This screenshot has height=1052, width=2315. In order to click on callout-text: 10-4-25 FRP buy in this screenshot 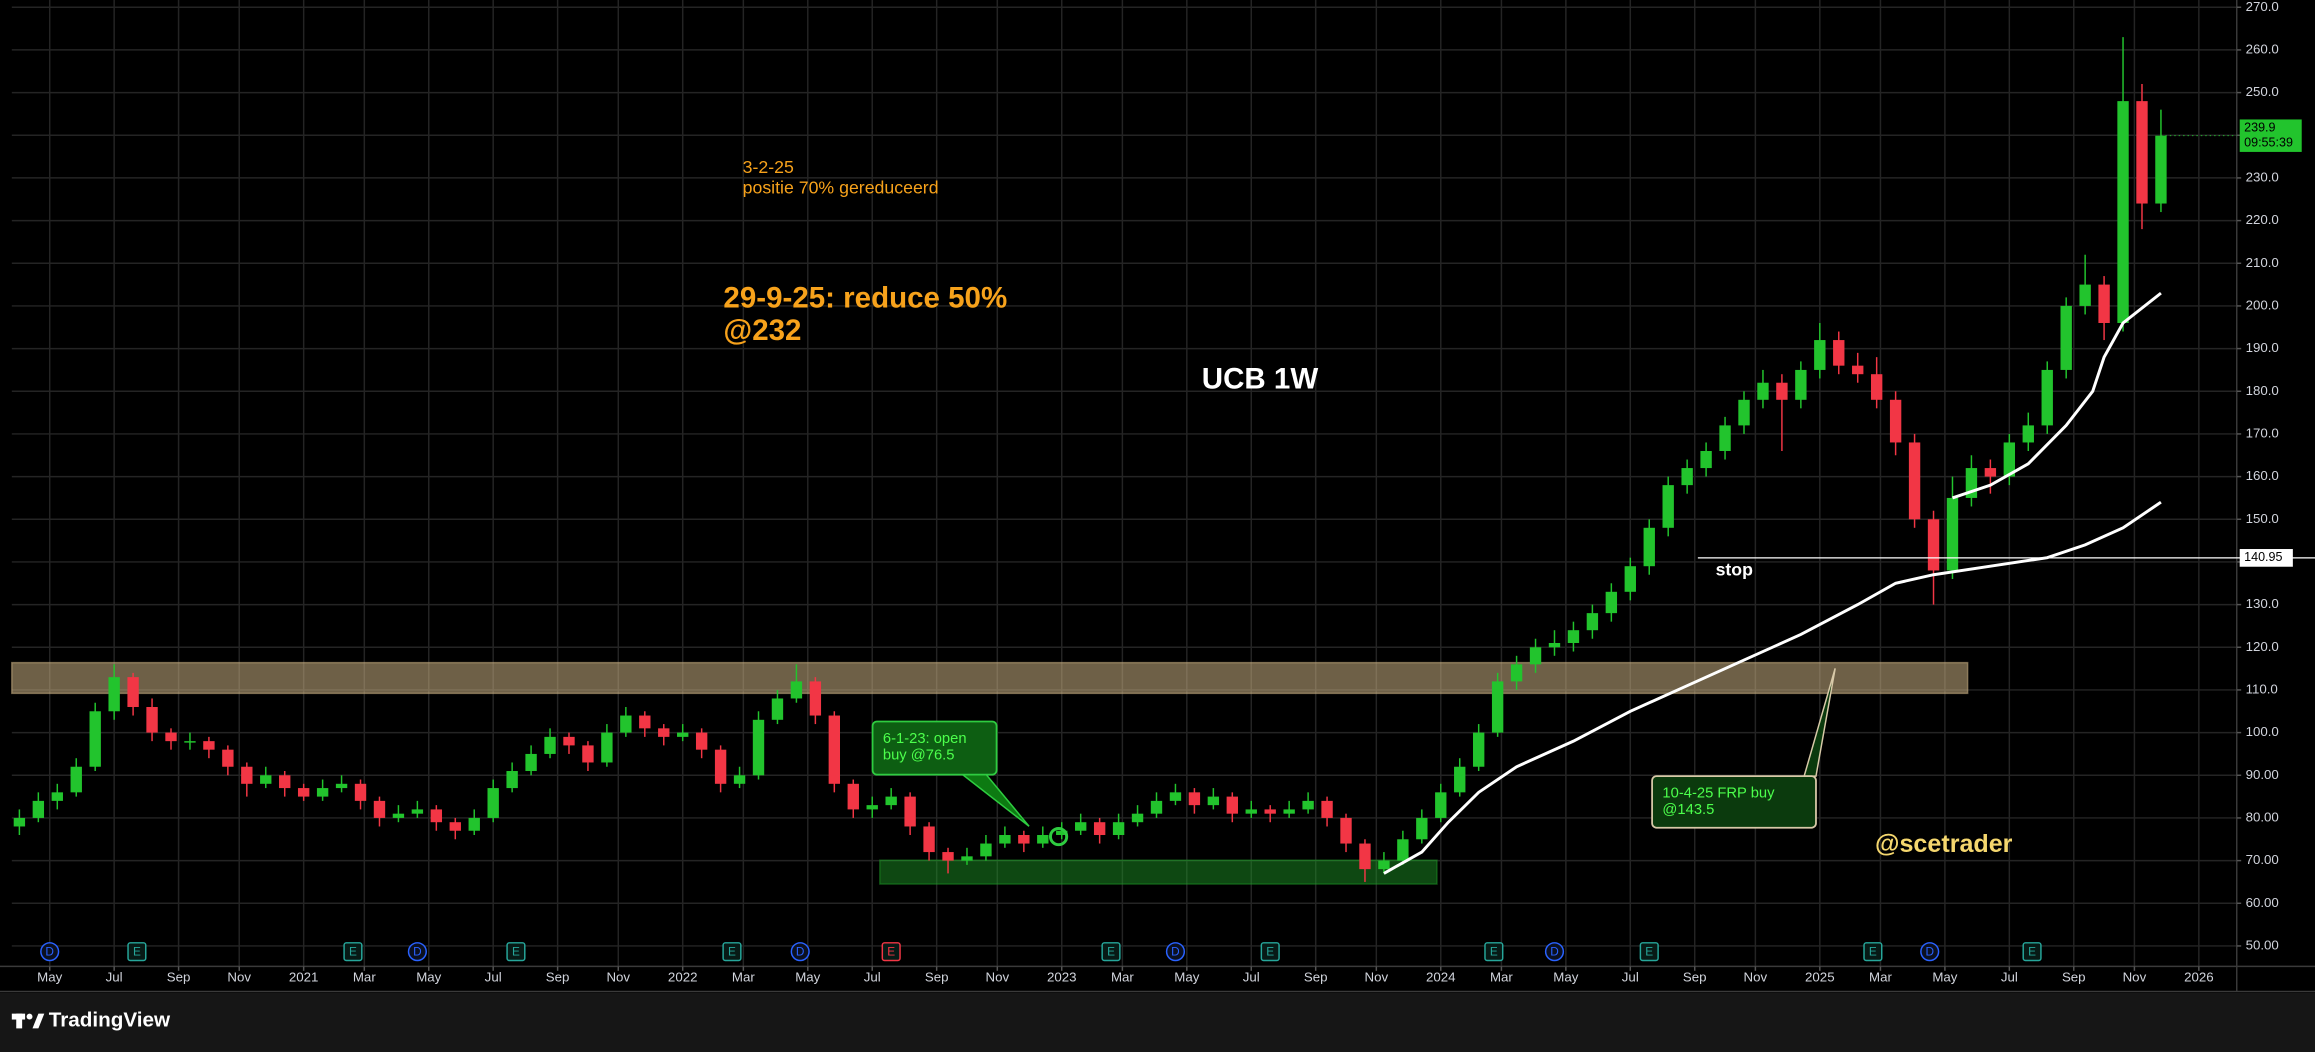, I will do `click(1718, 794)`.